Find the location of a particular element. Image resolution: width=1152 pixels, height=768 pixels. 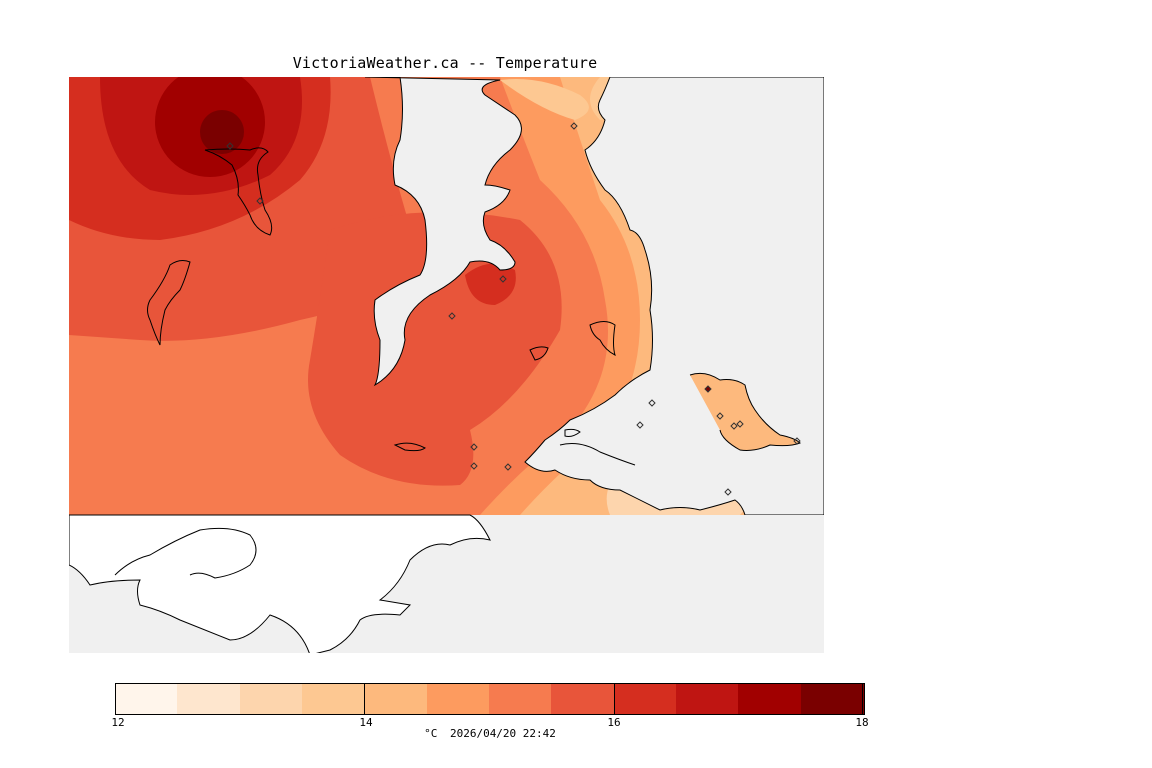

temperature-colorbar is located at coordinates (490, 699).